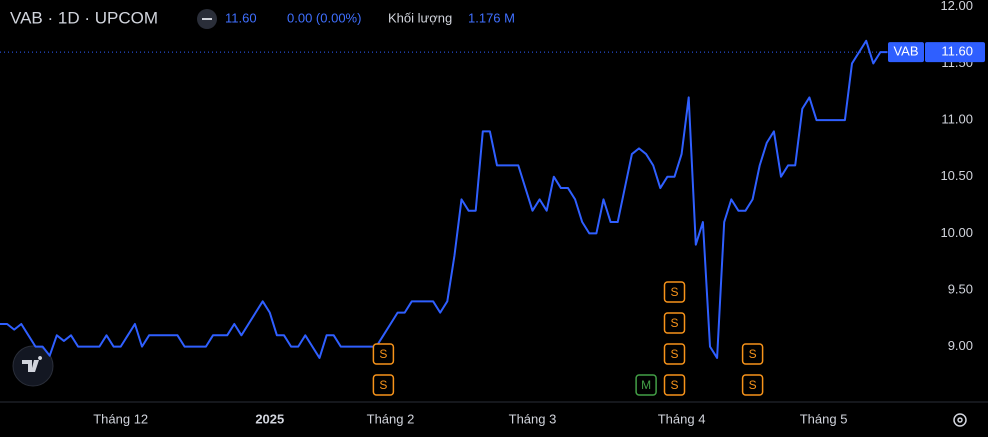 This screenshot has height=437, width=988. I want to click on x-tick-label: Tháng 2, so click(391, 418).